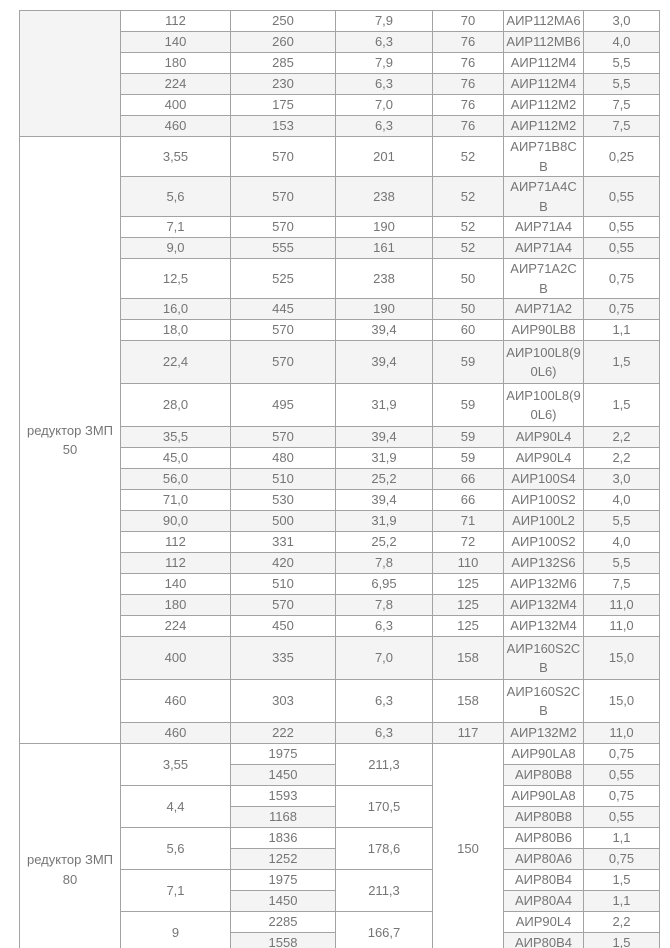 The height and width of the screenshot is (948, 670). What do you see at coordinates (543, 563) in the screenshot?
I see `table-cell: АИР132S6` at bounding box center [543, 563].